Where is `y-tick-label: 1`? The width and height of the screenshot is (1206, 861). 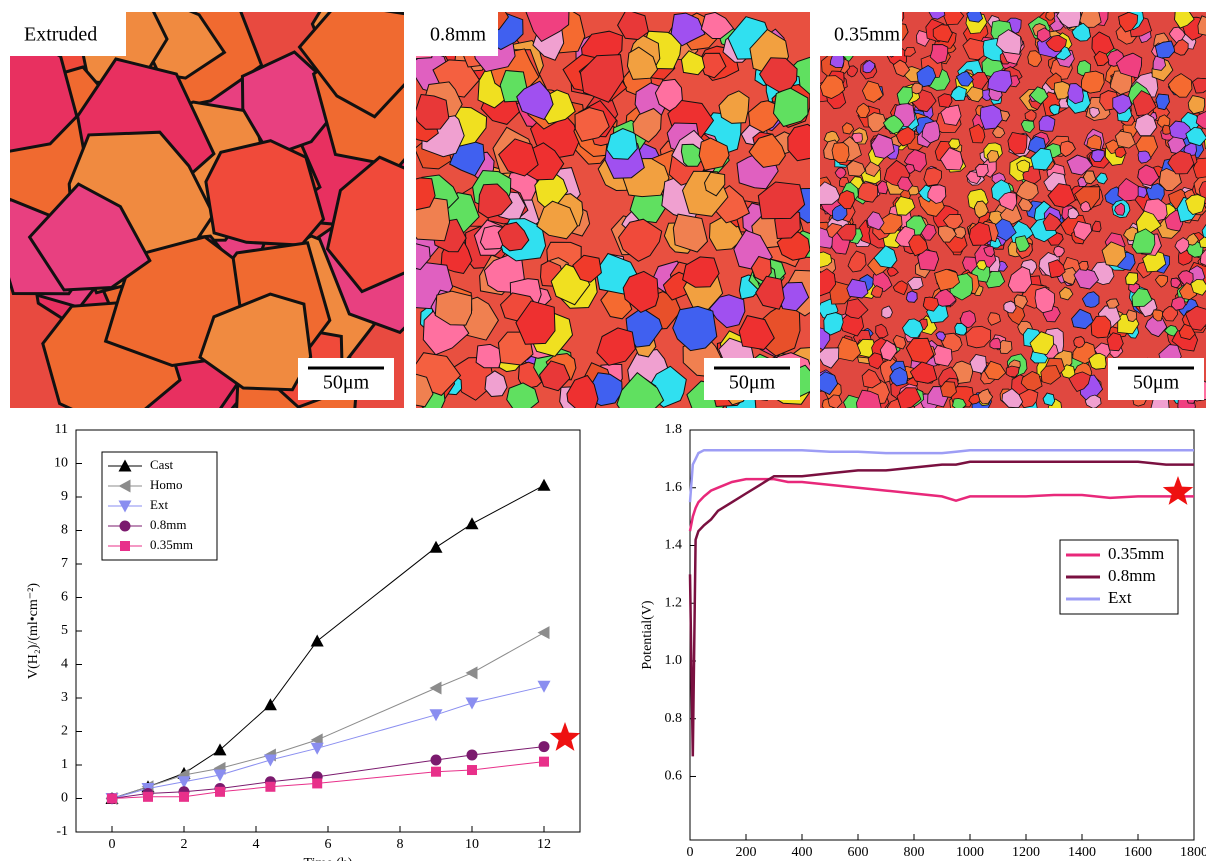 y-tick-label: 1 is located at coordinates (64, 764).